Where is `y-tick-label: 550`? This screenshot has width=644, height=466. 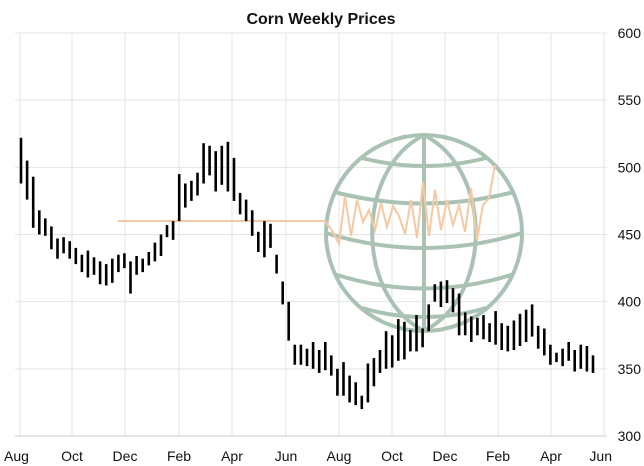 y-tick-label: 550 is located at coordinates (630, 100).